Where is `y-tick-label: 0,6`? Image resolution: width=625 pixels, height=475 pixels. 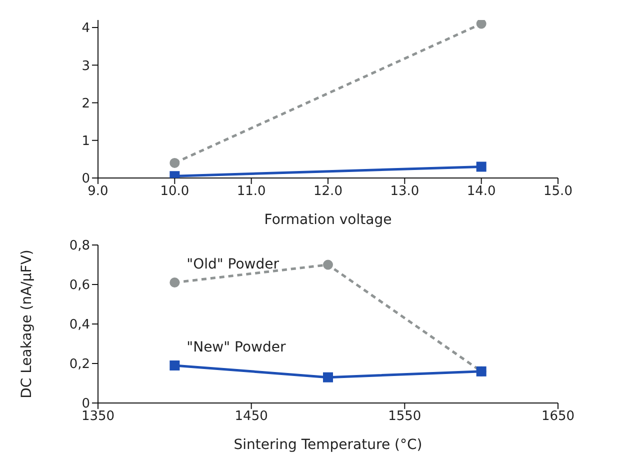 y-tick-label: 0,6 is located at coordinates (79, 286).